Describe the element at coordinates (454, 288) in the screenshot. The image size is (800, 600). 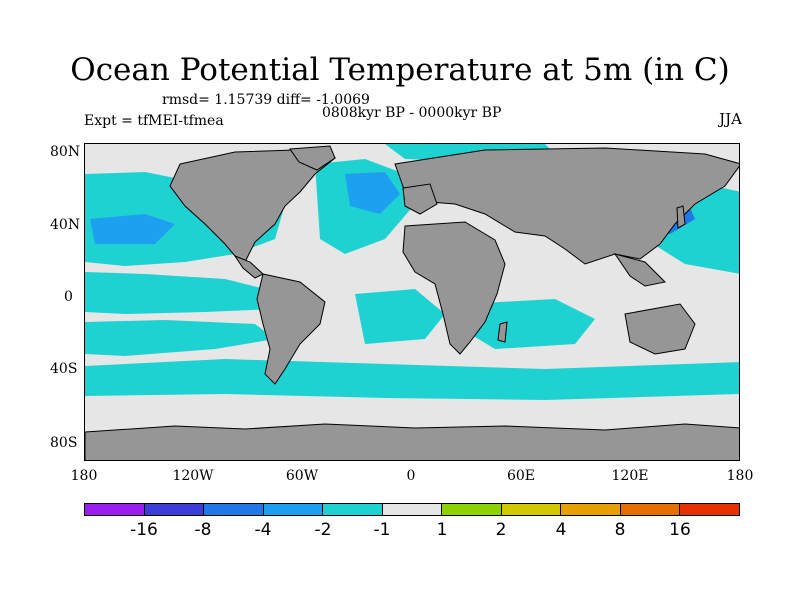
I see `africa` at that location.